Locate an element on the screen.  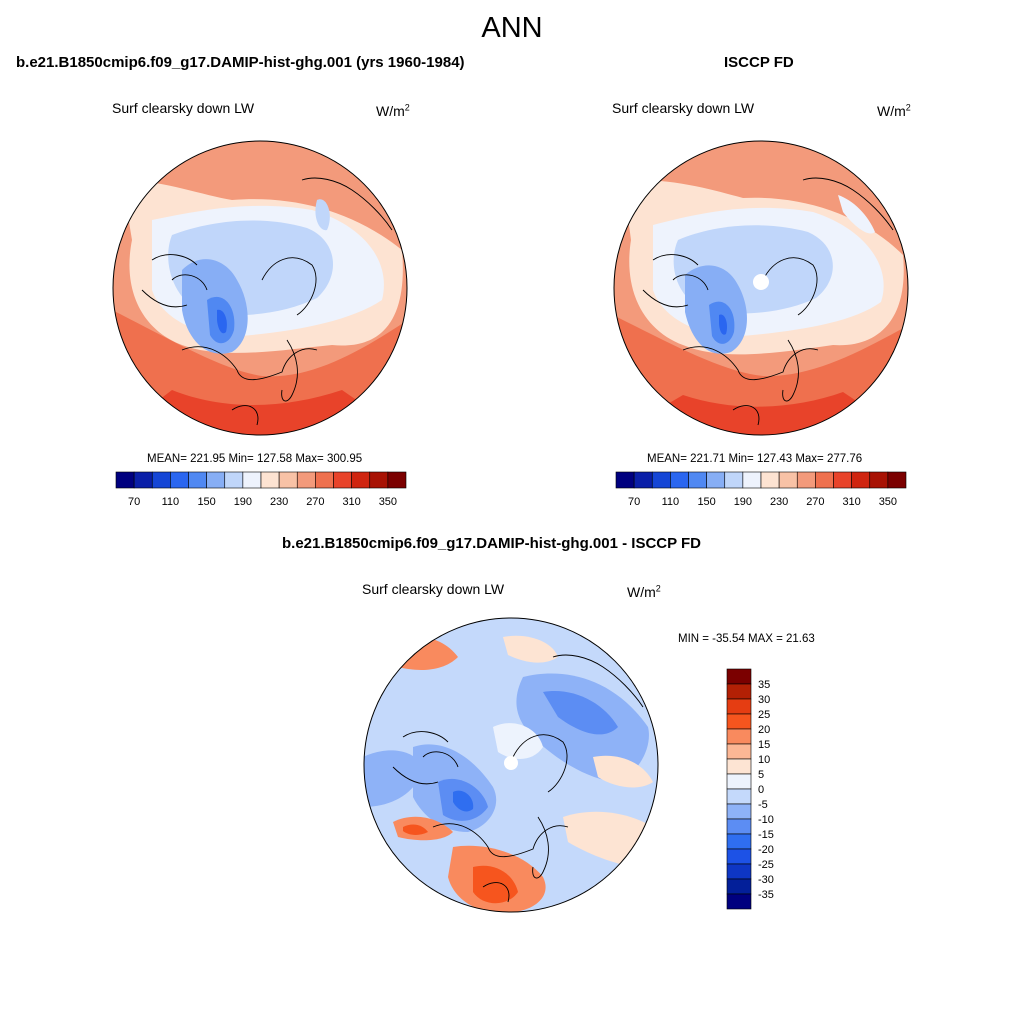
panel-3-colorbar-tick-label: 25 is located at coordinates (764, 715).